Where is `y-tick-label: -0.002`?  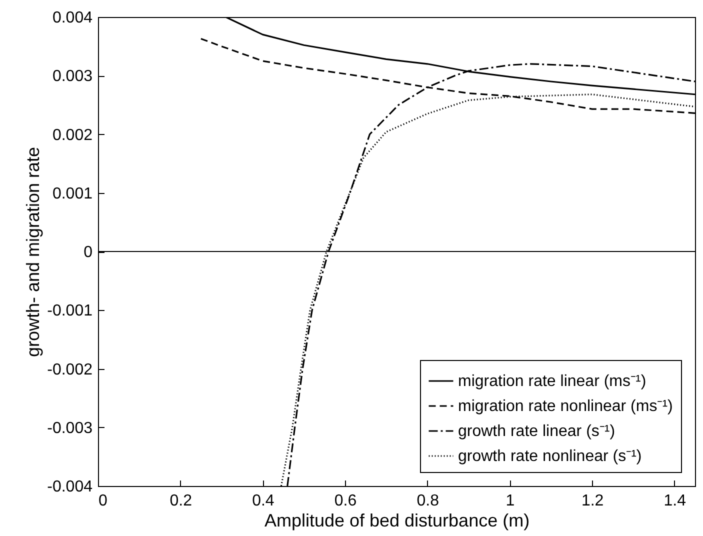
y-tick-label: -0.002 is located at coordinates (70, 369).